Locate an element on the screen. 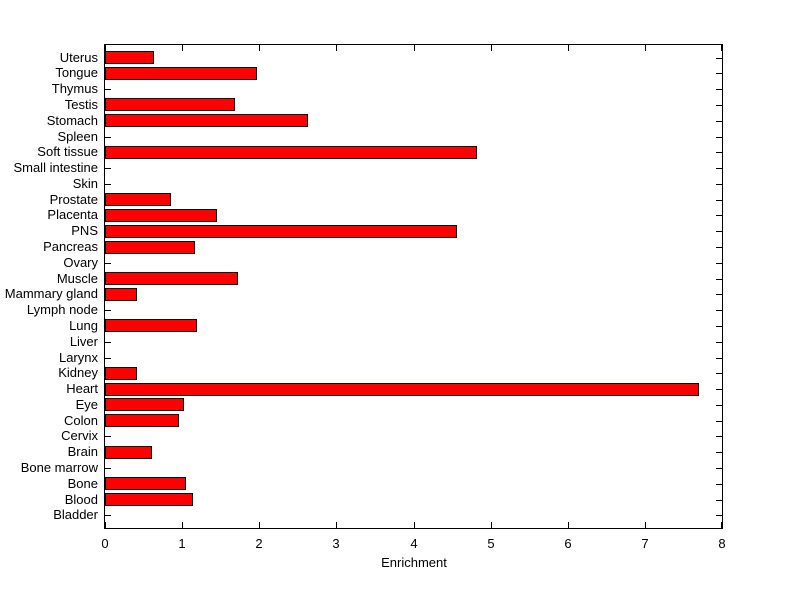  category-label: Skin is located at coordinates (85, 183).